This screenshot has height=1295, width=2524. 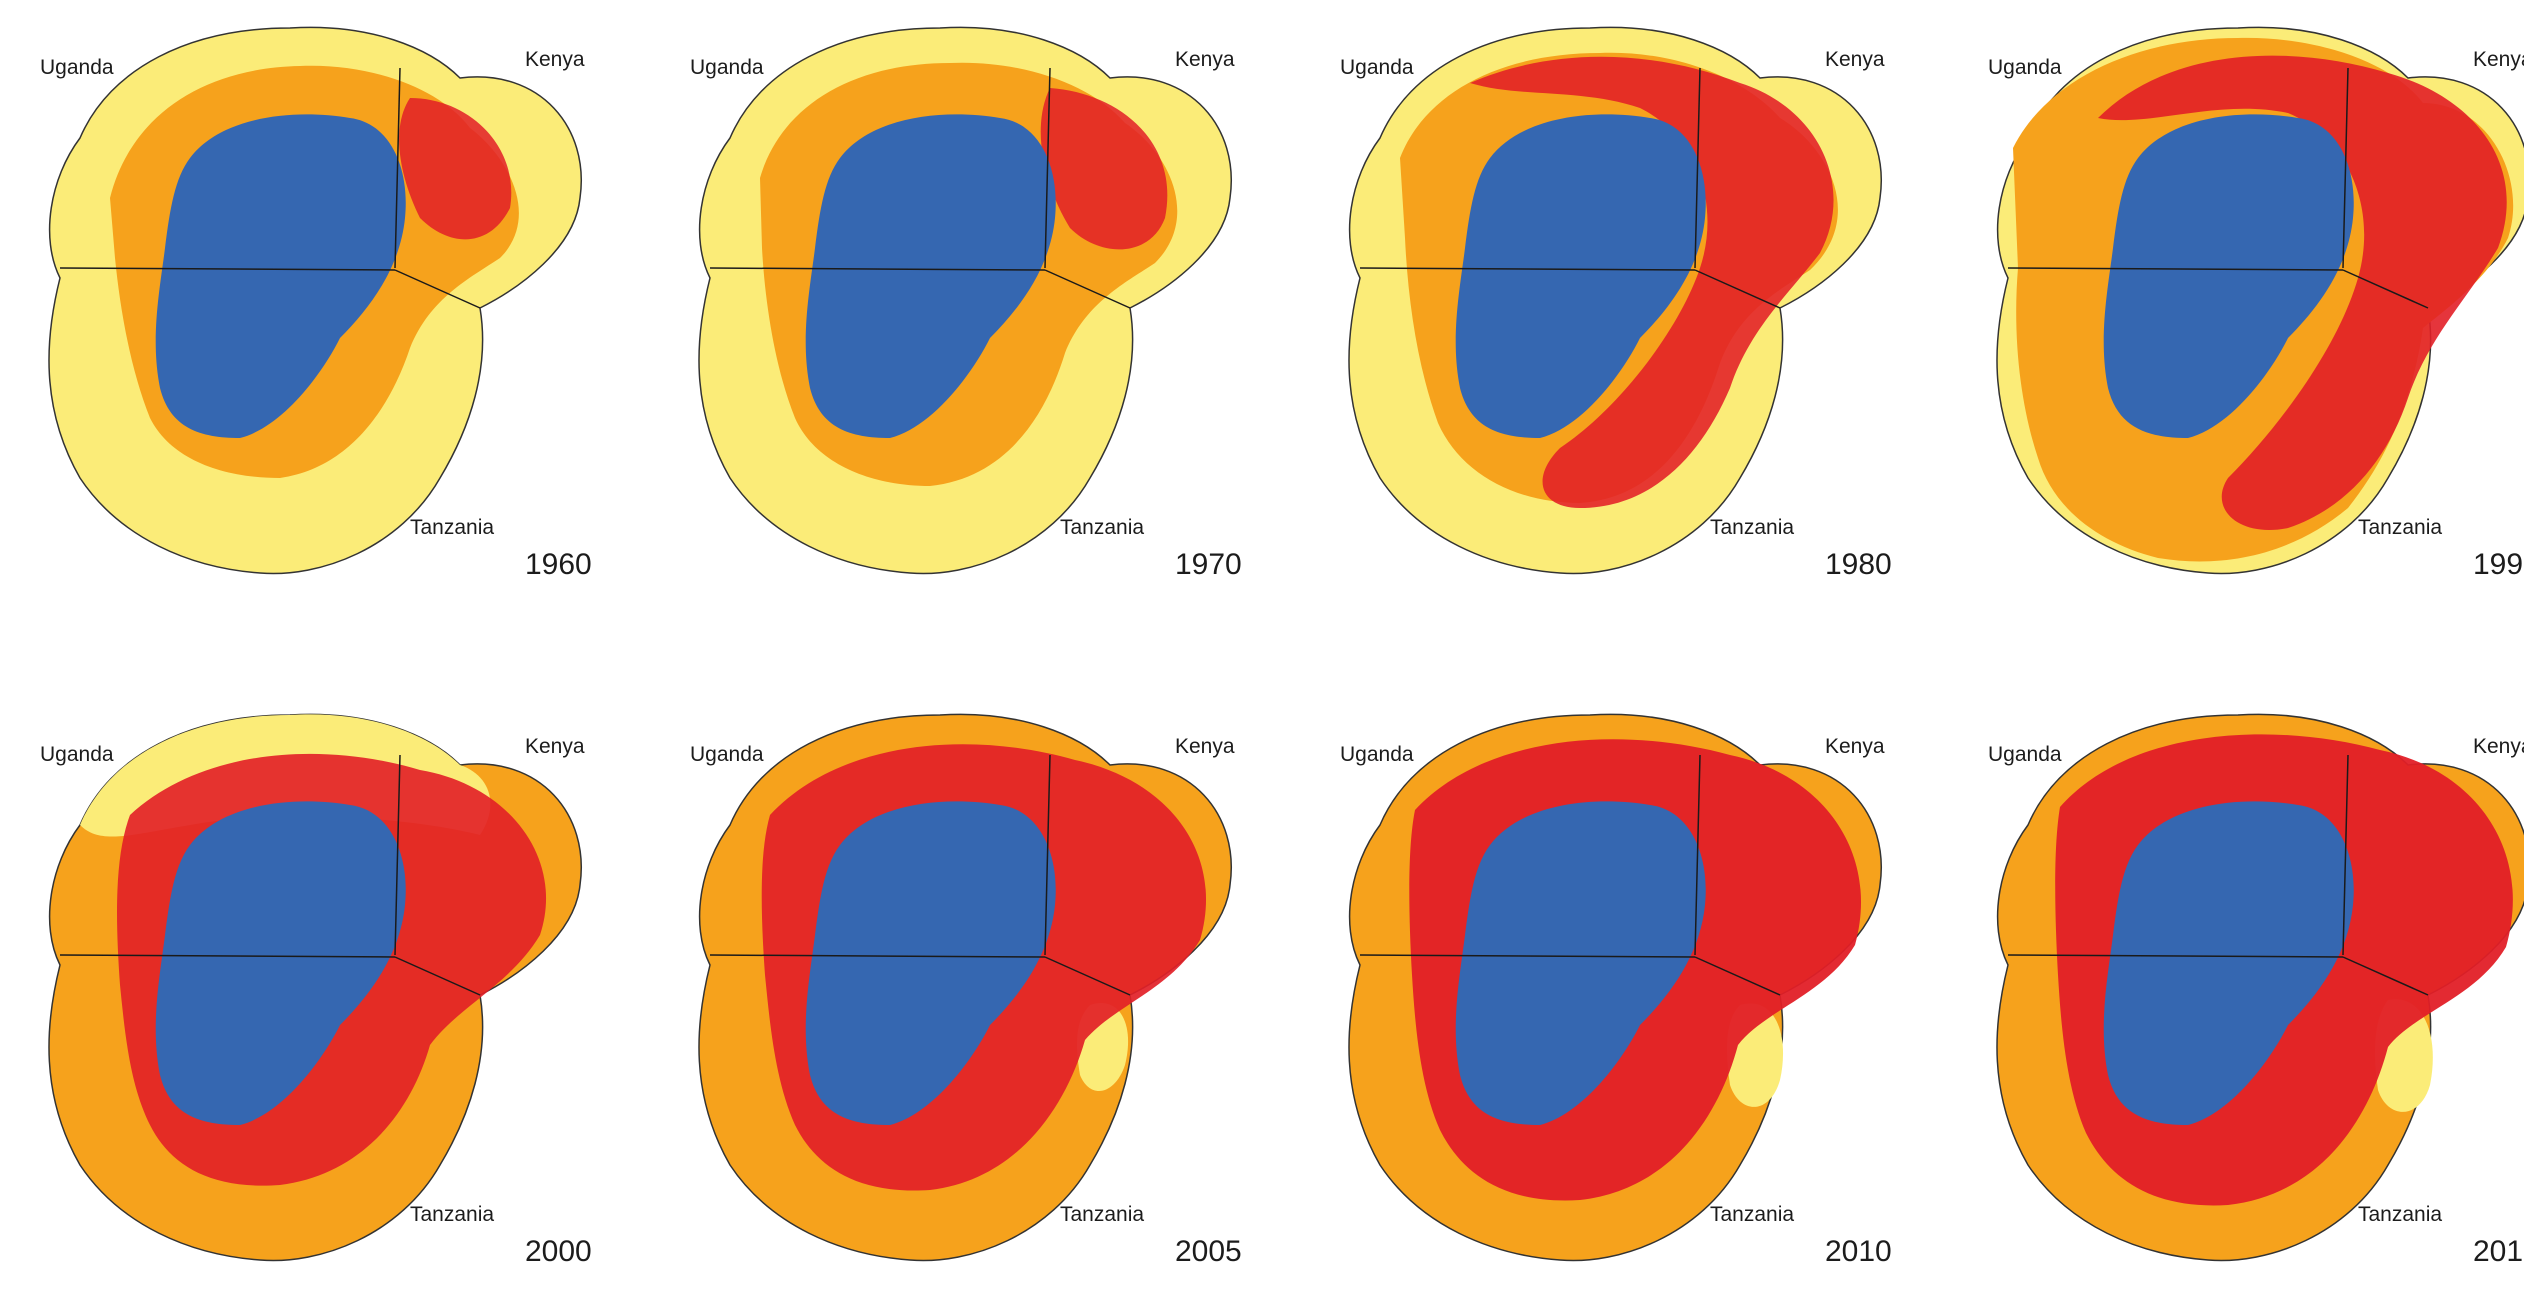 I want to click on year-label: 2010, so click(x=1858, y=1251).